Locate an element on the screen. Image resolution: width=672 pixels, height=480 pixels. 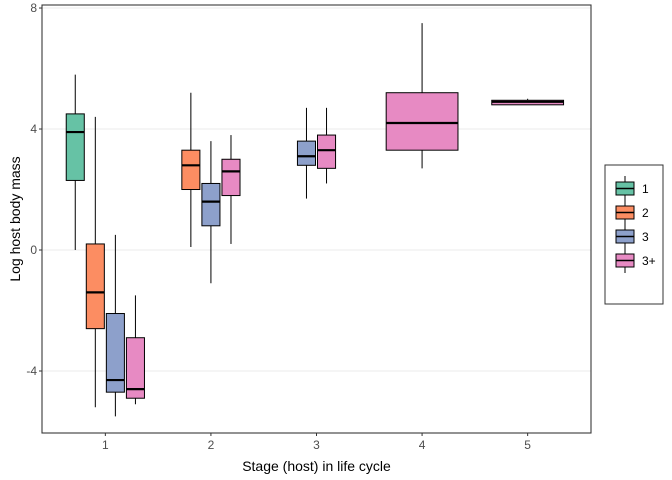
legend-label: 3 is located at coordinates (645, 237).